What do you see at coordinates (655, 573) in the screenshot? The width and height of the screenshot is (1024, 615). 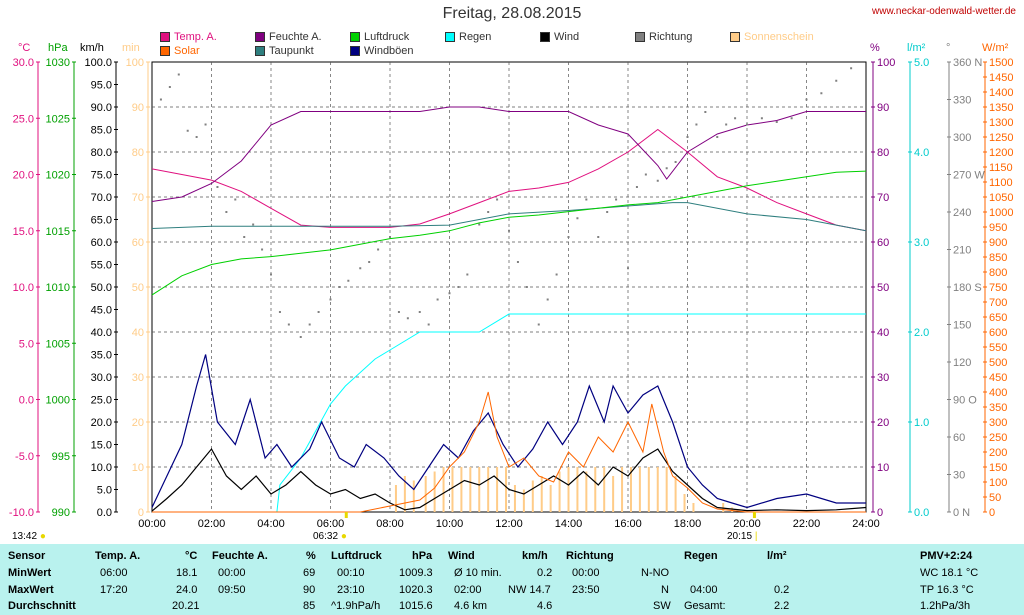 I see `dir-min-val: N-NO` at bounding box center [655, 573].